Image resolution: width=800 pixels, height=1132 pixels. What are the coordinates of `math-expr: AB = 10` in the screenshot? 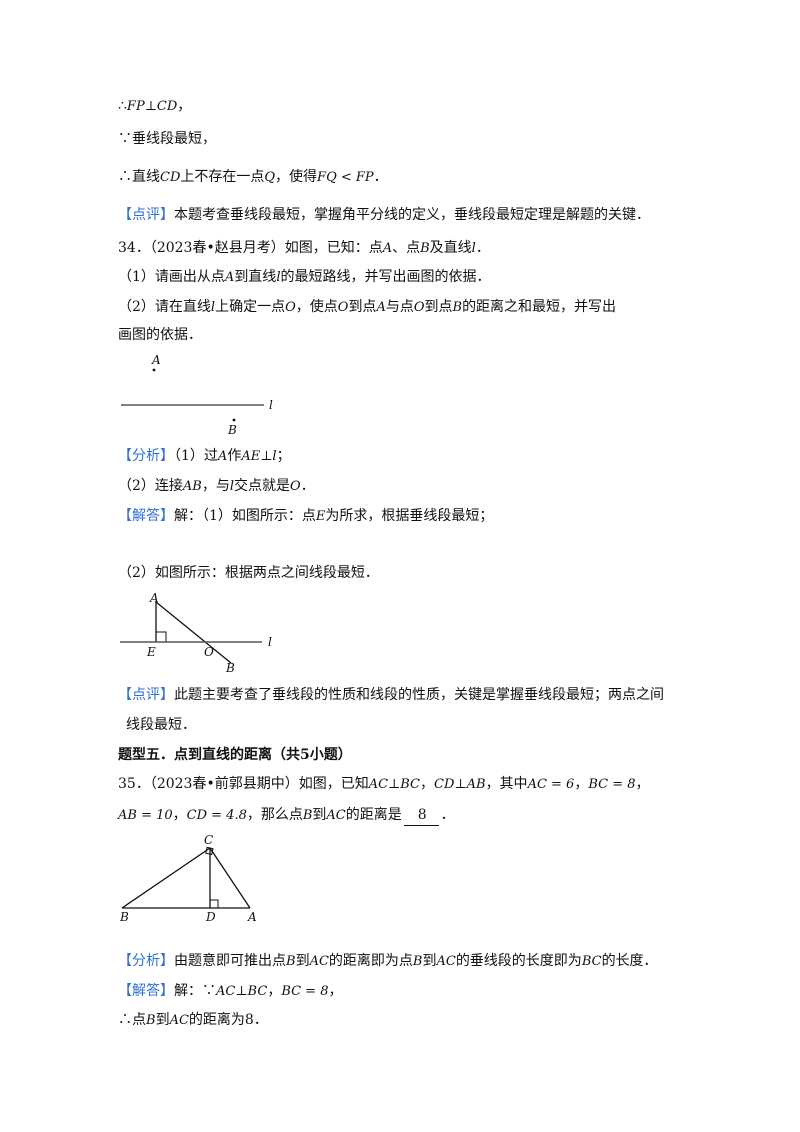 It's located at (145, 815).